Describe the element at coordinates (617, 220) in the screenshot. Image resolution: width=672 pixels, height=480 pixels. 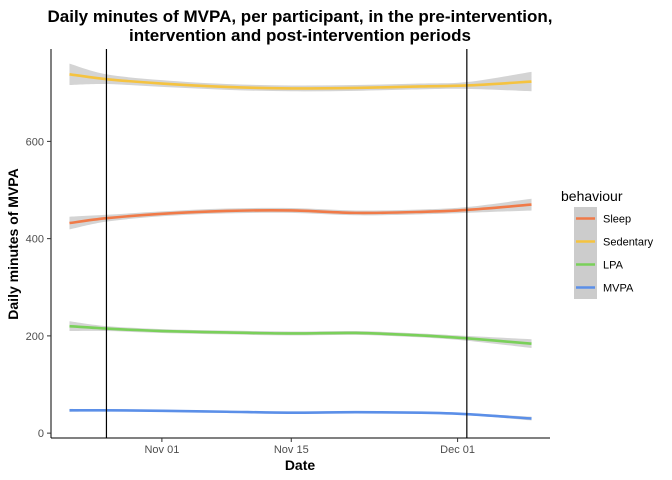
I see `legend-label-sleep: Sleep` at that location.